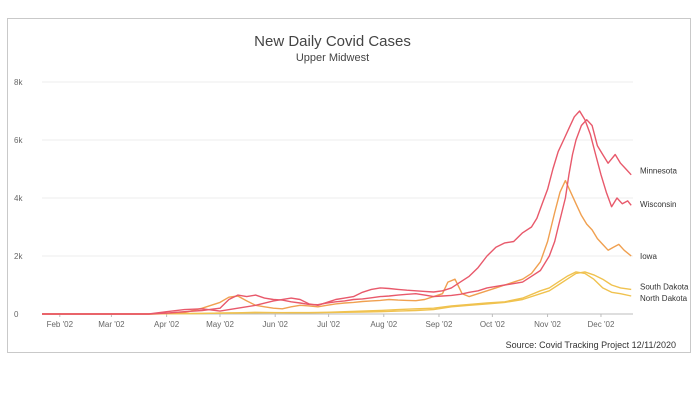 This screenshot has width=700, height=401. Describe the element at coordinates (337, 293) in the screenshot. I see `series-line-south-dakota` at that location.